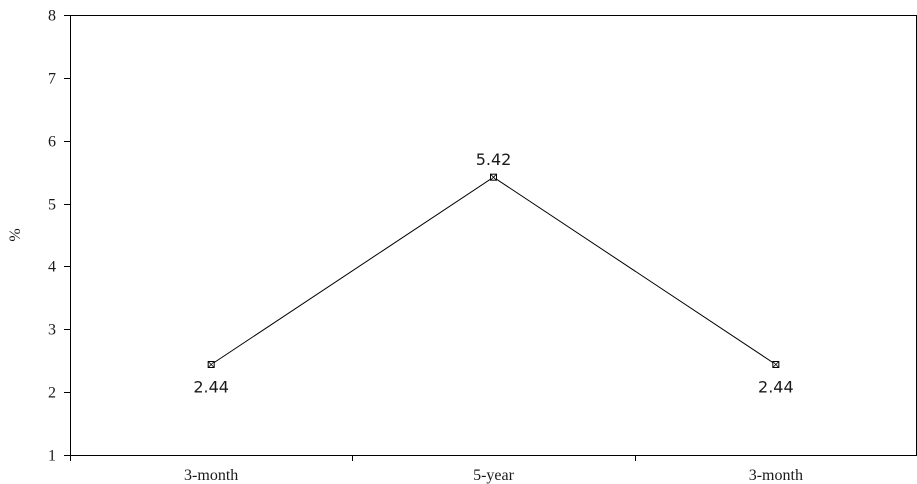 This screenshot has width=917, height=484. What do you see at coordinates (52, 330) in the screenshot?
I see `y-tick-label: 3` at bounding box center [52, 330].